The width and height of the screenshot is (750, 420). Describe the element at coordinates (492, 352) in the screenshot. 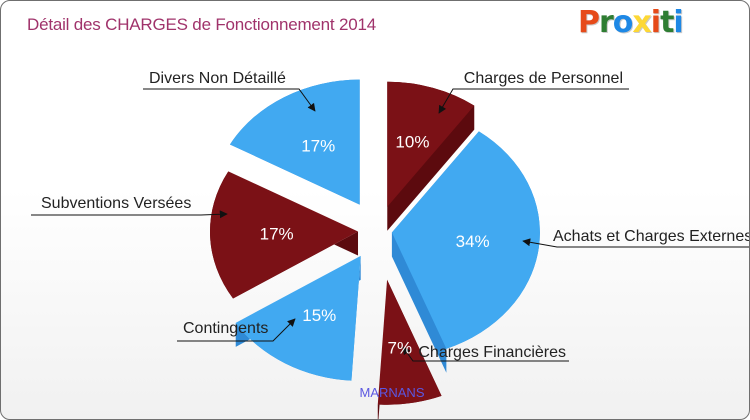

I see `slice-category-label: Charges Financières` at that location.